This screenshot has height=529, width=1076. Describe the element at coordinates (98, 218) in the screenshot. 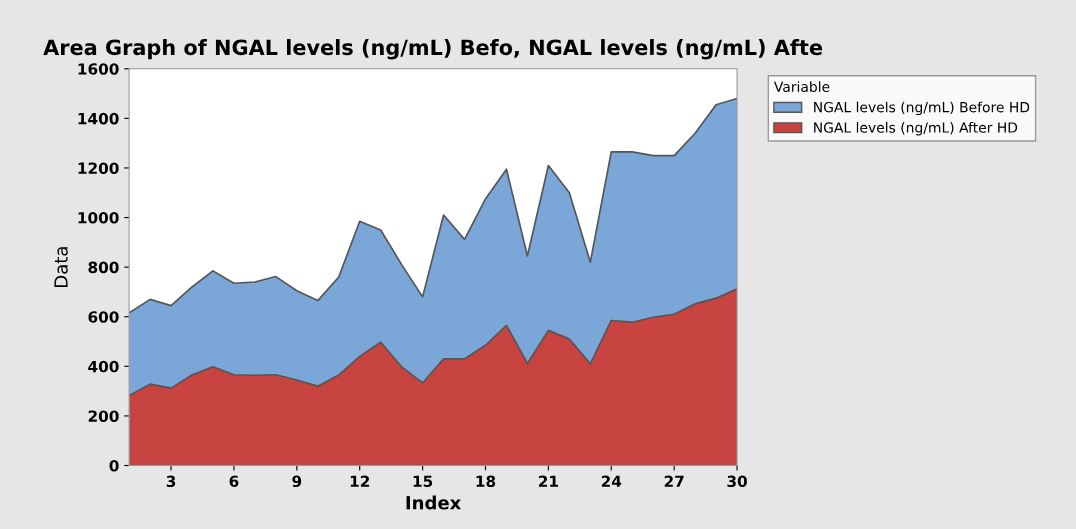

I see `y-tick-label: 1000` at that location.